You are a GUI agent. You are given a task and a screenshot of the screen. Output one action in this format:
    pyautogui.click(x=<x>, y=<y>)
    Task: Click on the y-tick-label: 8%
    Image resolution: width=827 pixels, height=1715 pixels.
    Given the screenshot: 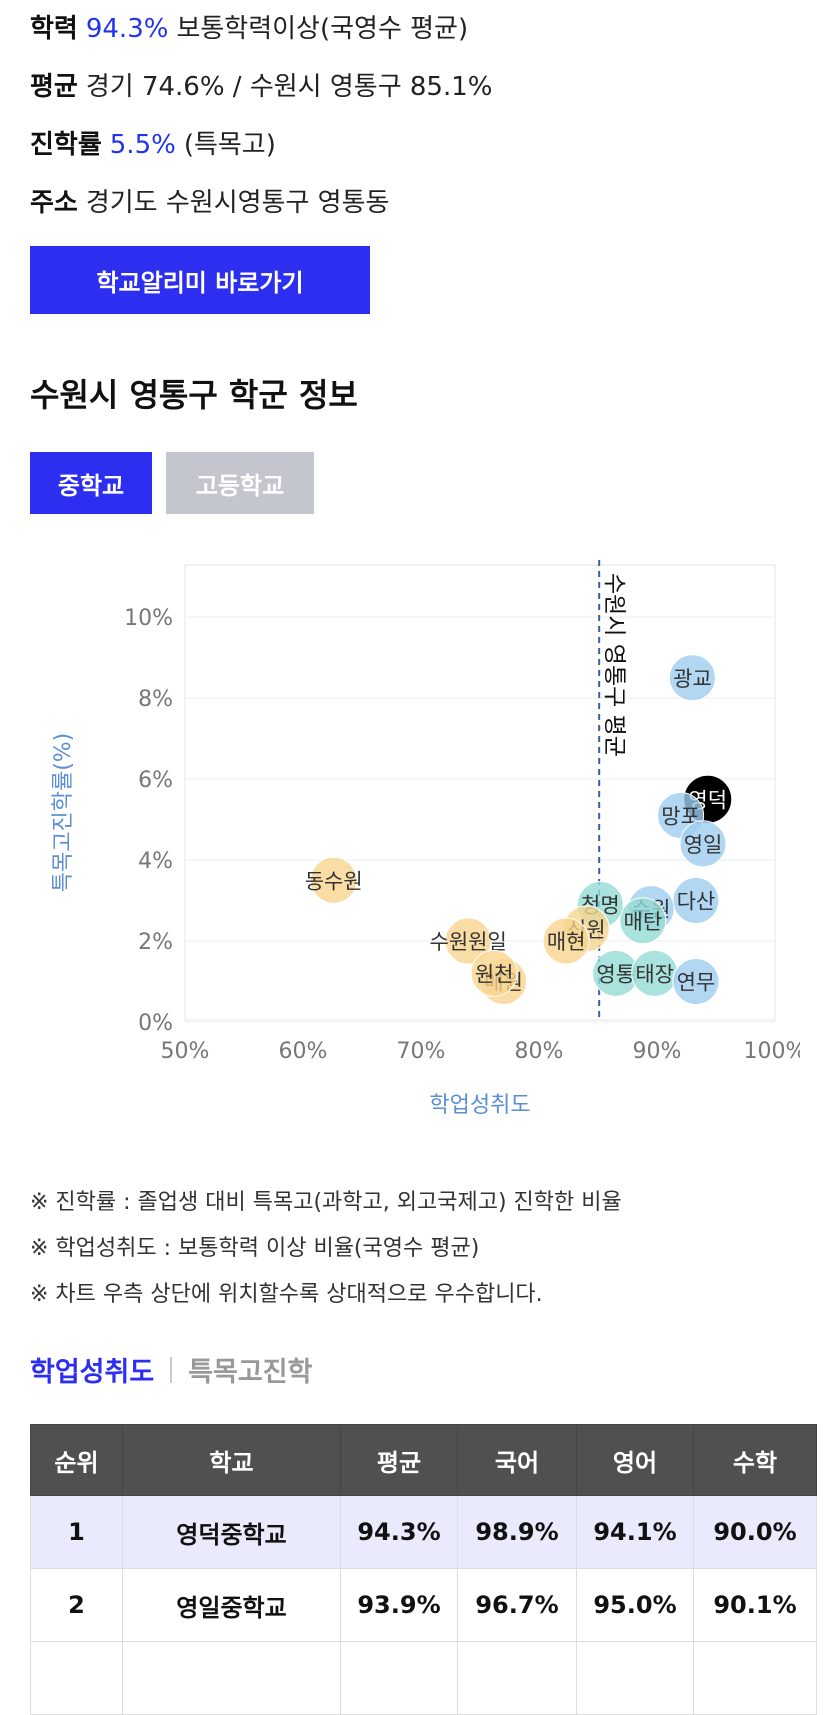 What is the action you would take?
    pyautogui.click(x=155, y=699)
    